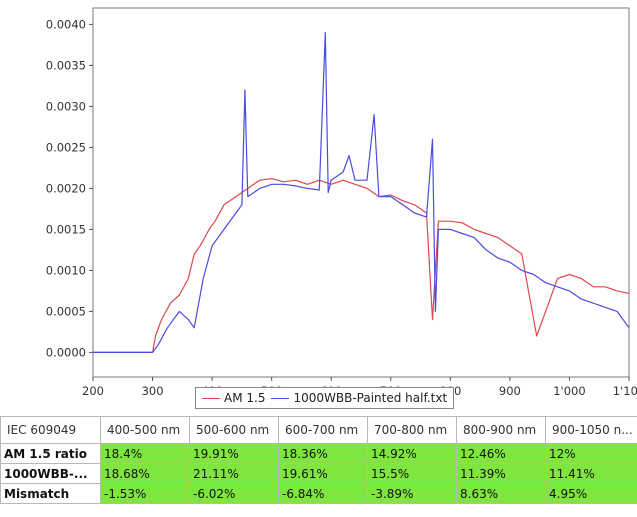 The width and height of the screenshot is (637, 517). What do you see at coordinates (569, 391) in the screenshot?
I see `x-tick-label: 1'000` at bounding box center [569, 391].